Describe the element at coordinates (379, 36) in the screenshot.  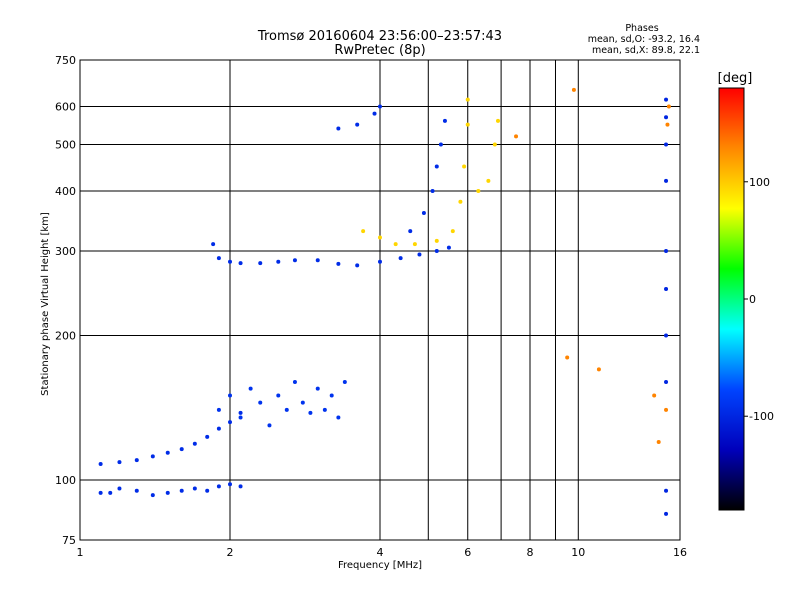
I see `chart-title: Tromsø 20160604 23:56:00–23:57:43` at that location.